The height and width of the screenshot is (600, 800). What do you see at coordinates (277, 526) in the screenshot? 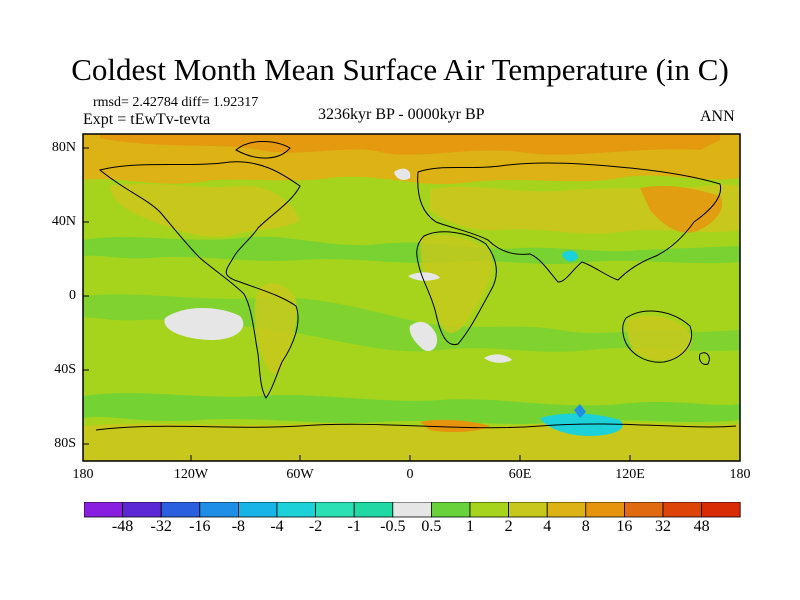
I see `colorbar-label: -4` at bounding box center [277, 526].